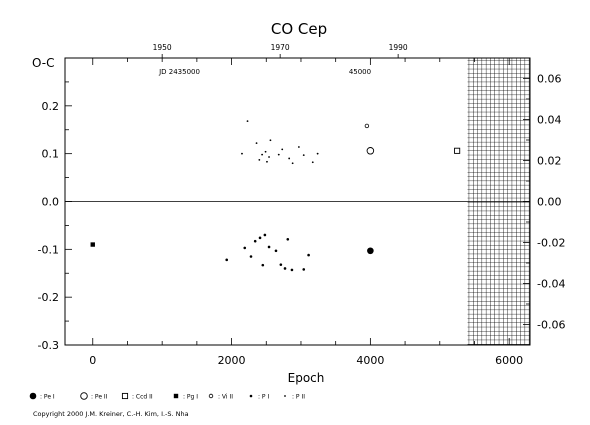 This screenshot has width=590, height=425. What do you see at coordinates (179, 72) in the screenshot?
I see `jd-label: JD 2435000` at bounding box center [179, 72].